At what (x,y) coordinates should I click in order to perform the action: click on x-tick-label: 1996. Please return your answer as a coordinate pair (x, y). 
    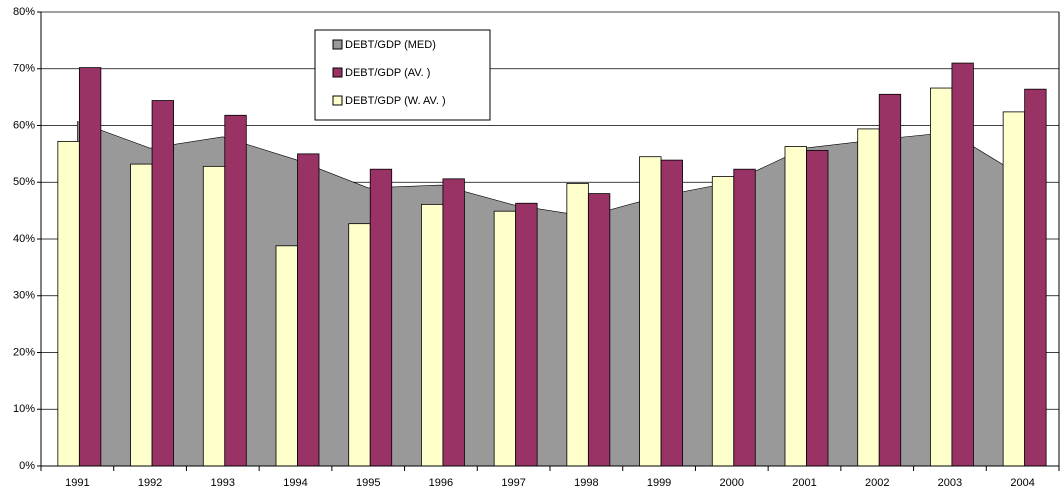
    Looking at the image, I should click on (441, 483).